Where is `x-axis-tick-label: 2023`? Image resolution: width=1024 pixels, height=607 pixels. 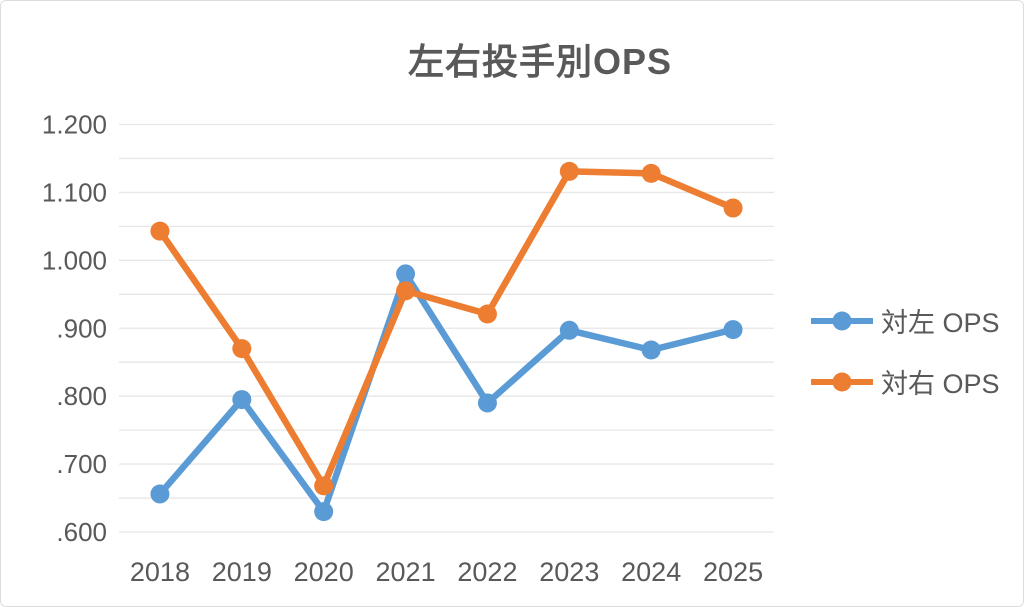 x-axis-tick-label: 2023 is located at coordinates (569, 572).